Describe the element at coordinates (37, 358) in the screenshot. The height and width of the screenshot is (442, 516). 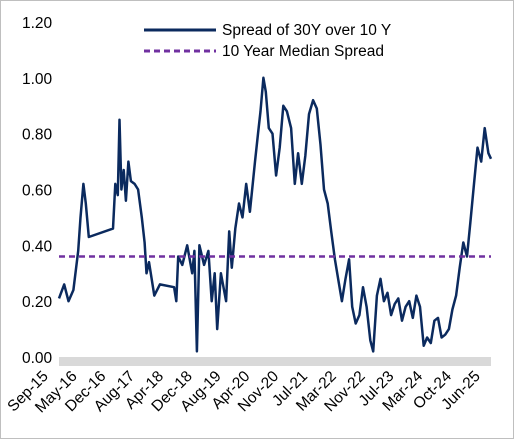
I see `y-tick-label: 0.00` at that location.